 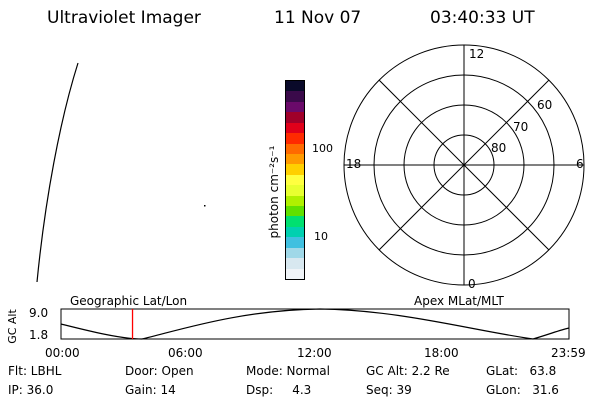 I want to click on lat-label-70: 70, so click(x=521, y=127).